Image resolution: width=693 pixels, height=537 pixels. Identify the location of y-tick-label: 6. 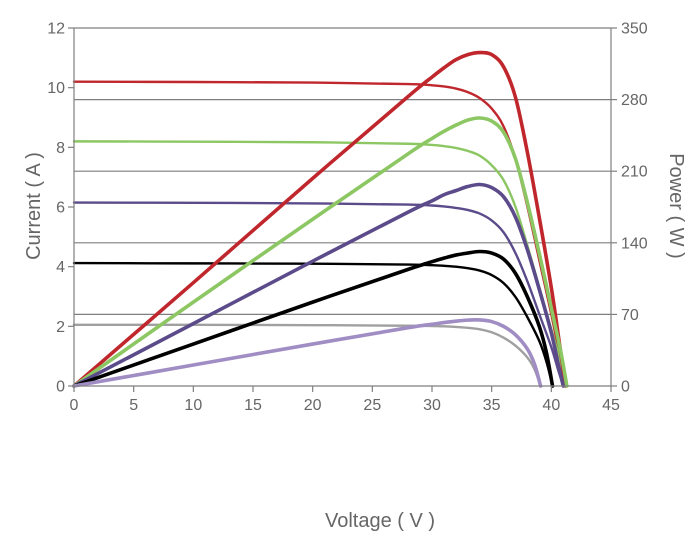
(60, 208).